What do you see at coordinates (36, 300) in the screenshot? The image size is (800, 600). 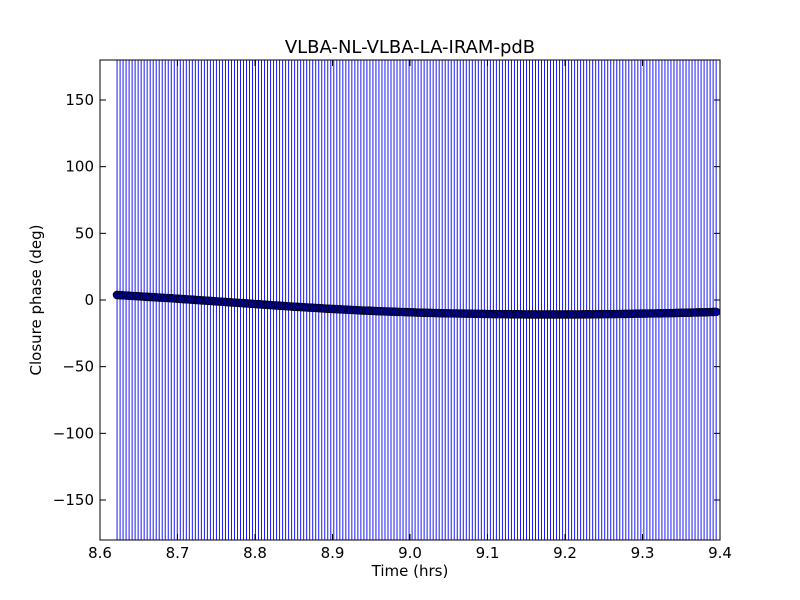 I see `y-axis-label: Closure phase (deg)` at bounding box center [36, 300].